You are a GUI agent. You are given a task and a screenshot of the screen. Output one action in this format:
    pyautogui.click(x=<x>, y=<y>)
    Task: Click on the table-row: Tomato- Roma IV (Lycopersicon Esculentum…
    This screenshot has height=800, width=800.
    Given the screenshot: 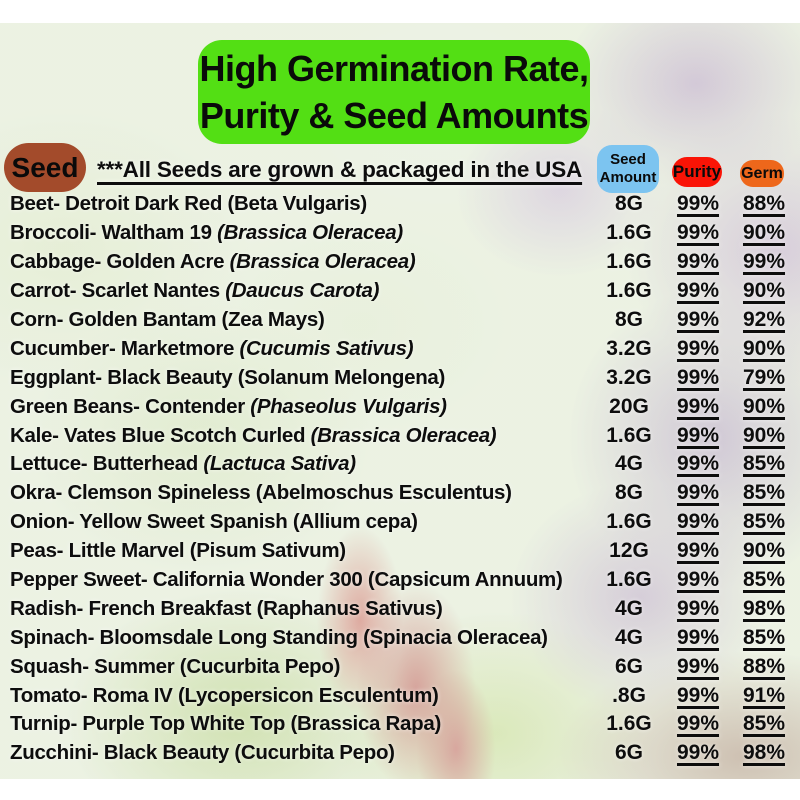 What is the action you would take?
    pyautogui.click(x=400, y=695)
    